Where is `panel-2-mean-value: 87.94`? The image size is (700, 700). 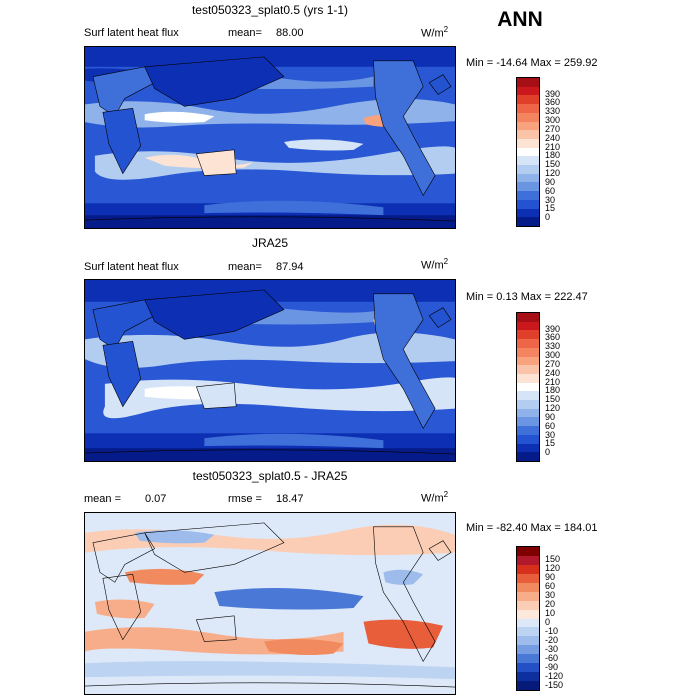 panel-2-mean-value: 87.94 is located at coordinates (290, 267).